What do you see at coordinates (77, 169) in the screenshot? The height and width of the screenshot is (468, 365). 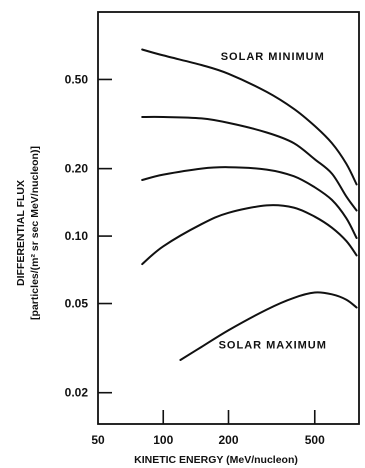 I see `y-tick-label: 0.20` at bounding box center [77, 169].